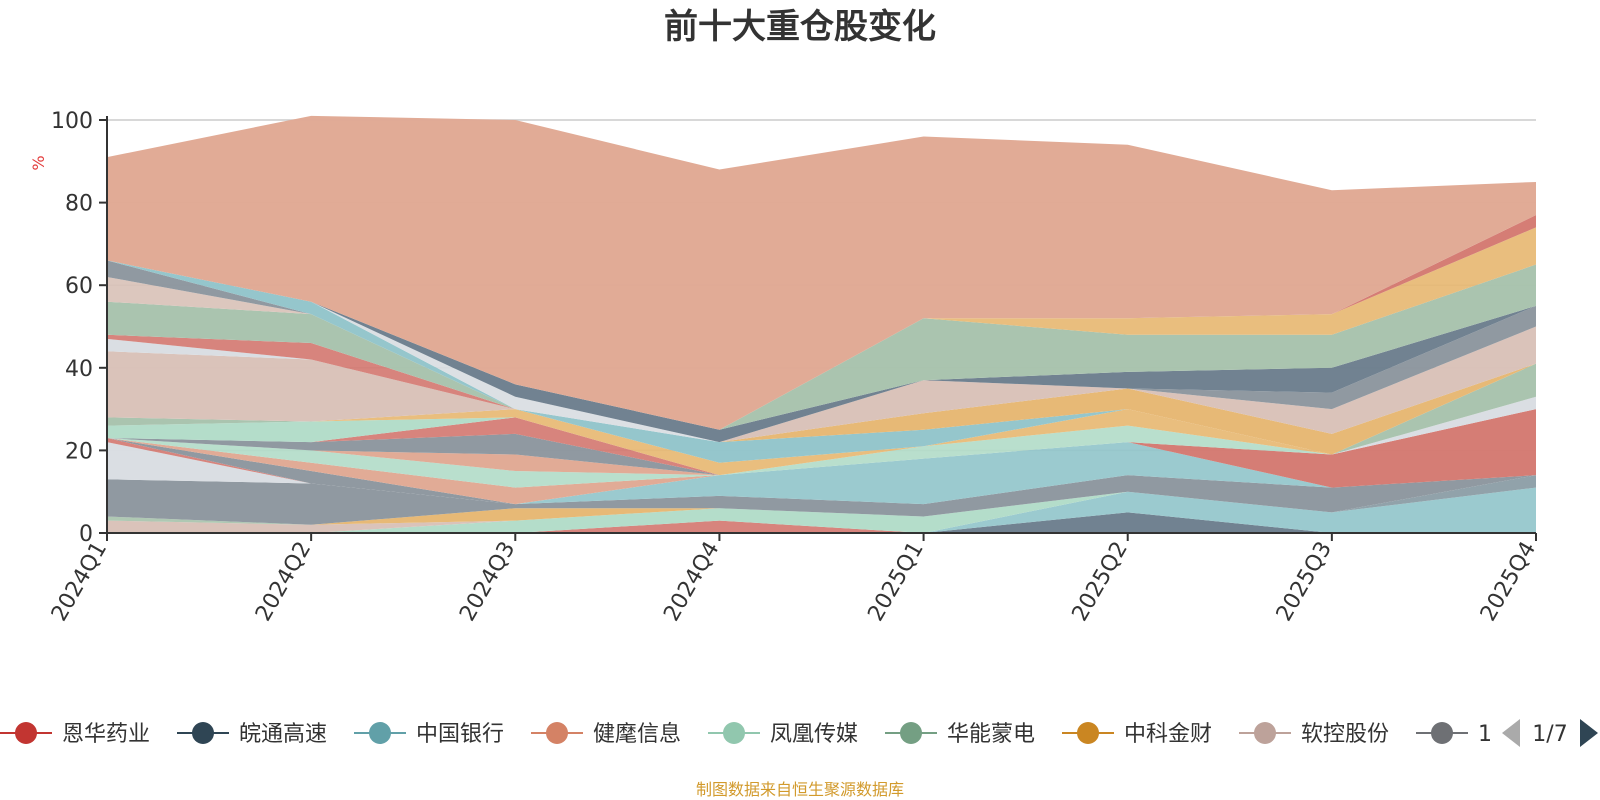  I want to click on y-tick-label-2: 40, so click(79, 369).